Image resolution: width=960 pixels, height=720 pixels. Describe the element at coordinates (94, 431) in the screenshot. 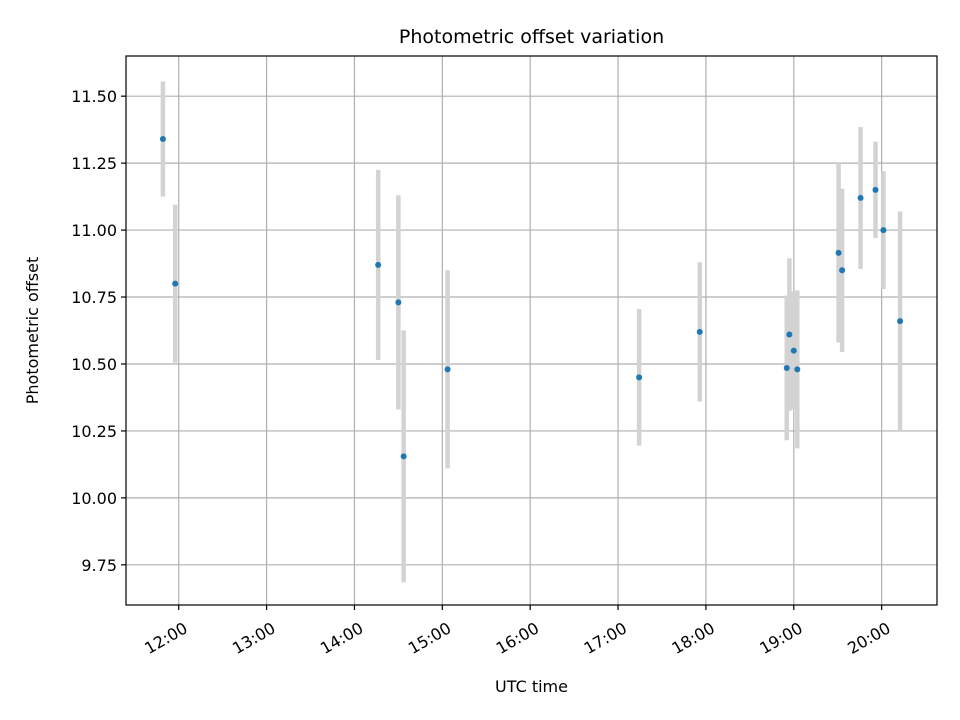

I see `y-tick-label: 10.25` at that location.